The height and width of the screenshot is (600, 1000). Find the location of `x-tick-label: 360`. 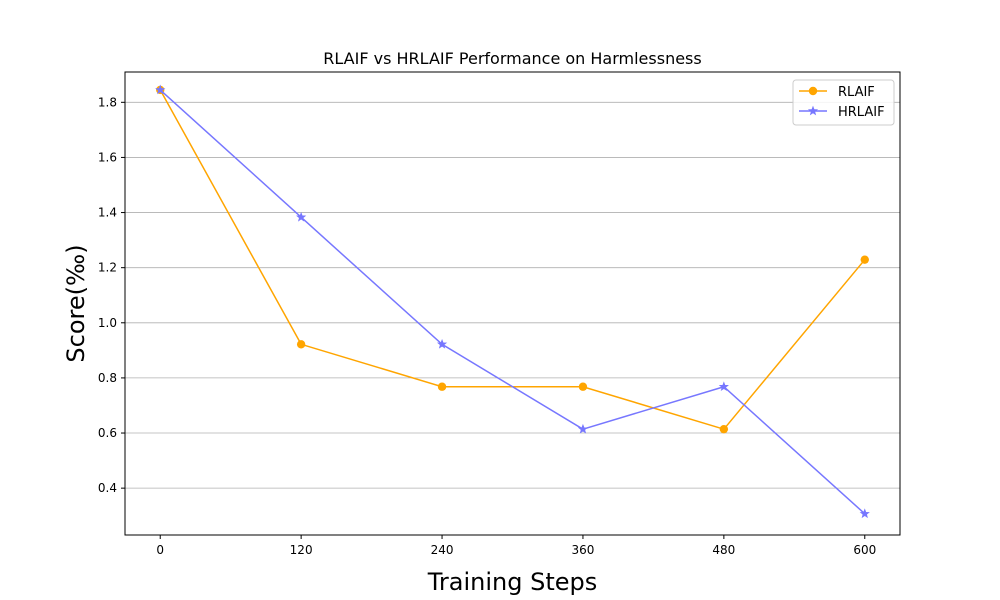

x-tick-label: 360 is located at coordinates (583, 550).